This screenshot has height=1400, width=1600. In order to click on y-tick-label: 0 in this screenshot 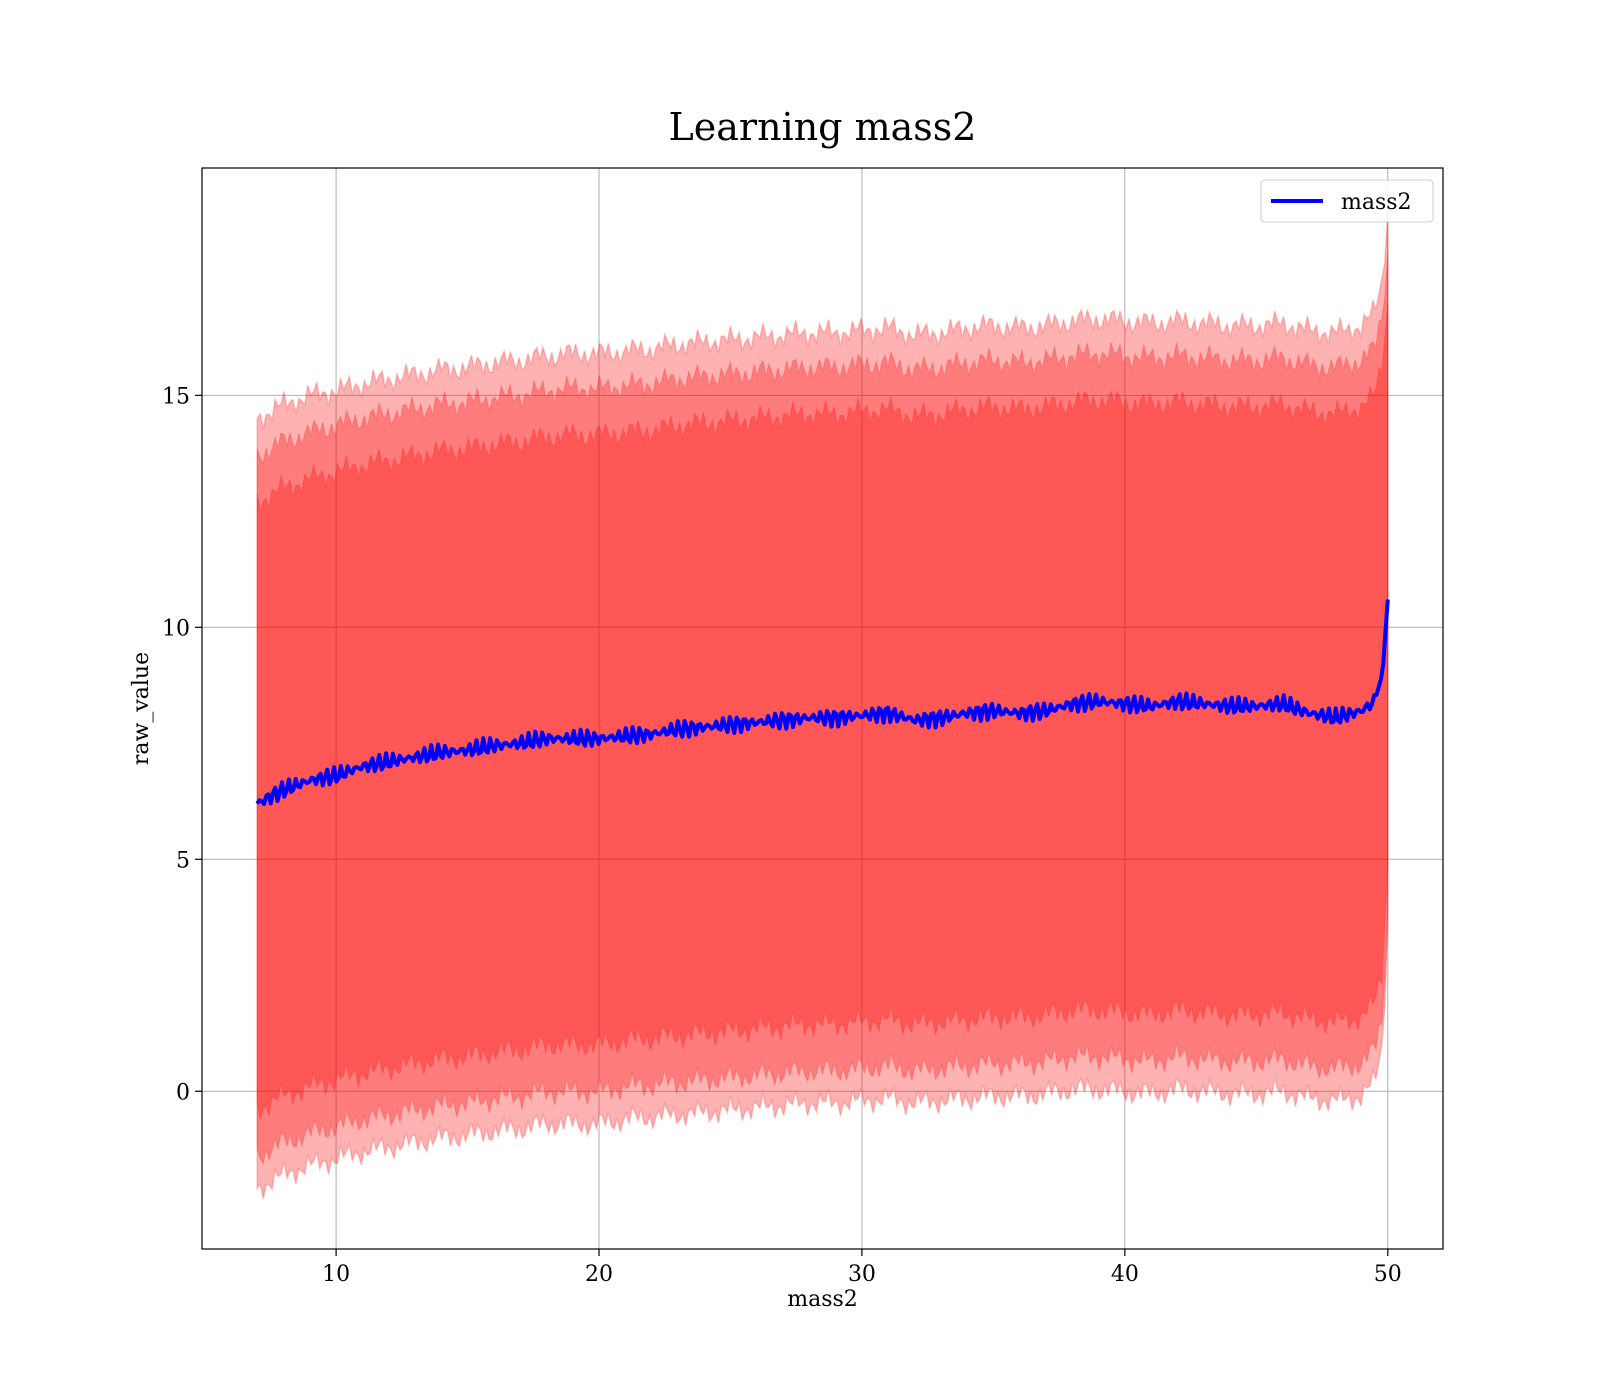, I will do `click(183, 1092)`.